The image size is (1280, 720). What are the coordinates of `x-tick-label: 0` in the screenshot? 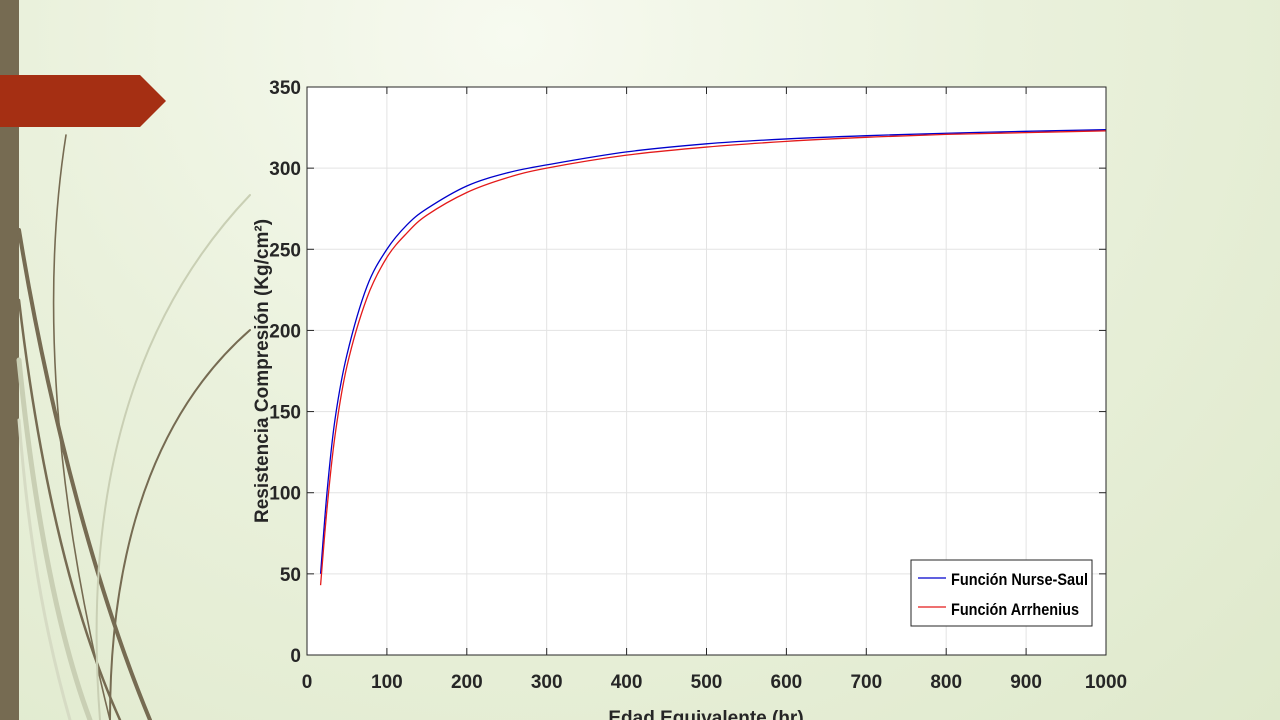 It's located at (307, 682).